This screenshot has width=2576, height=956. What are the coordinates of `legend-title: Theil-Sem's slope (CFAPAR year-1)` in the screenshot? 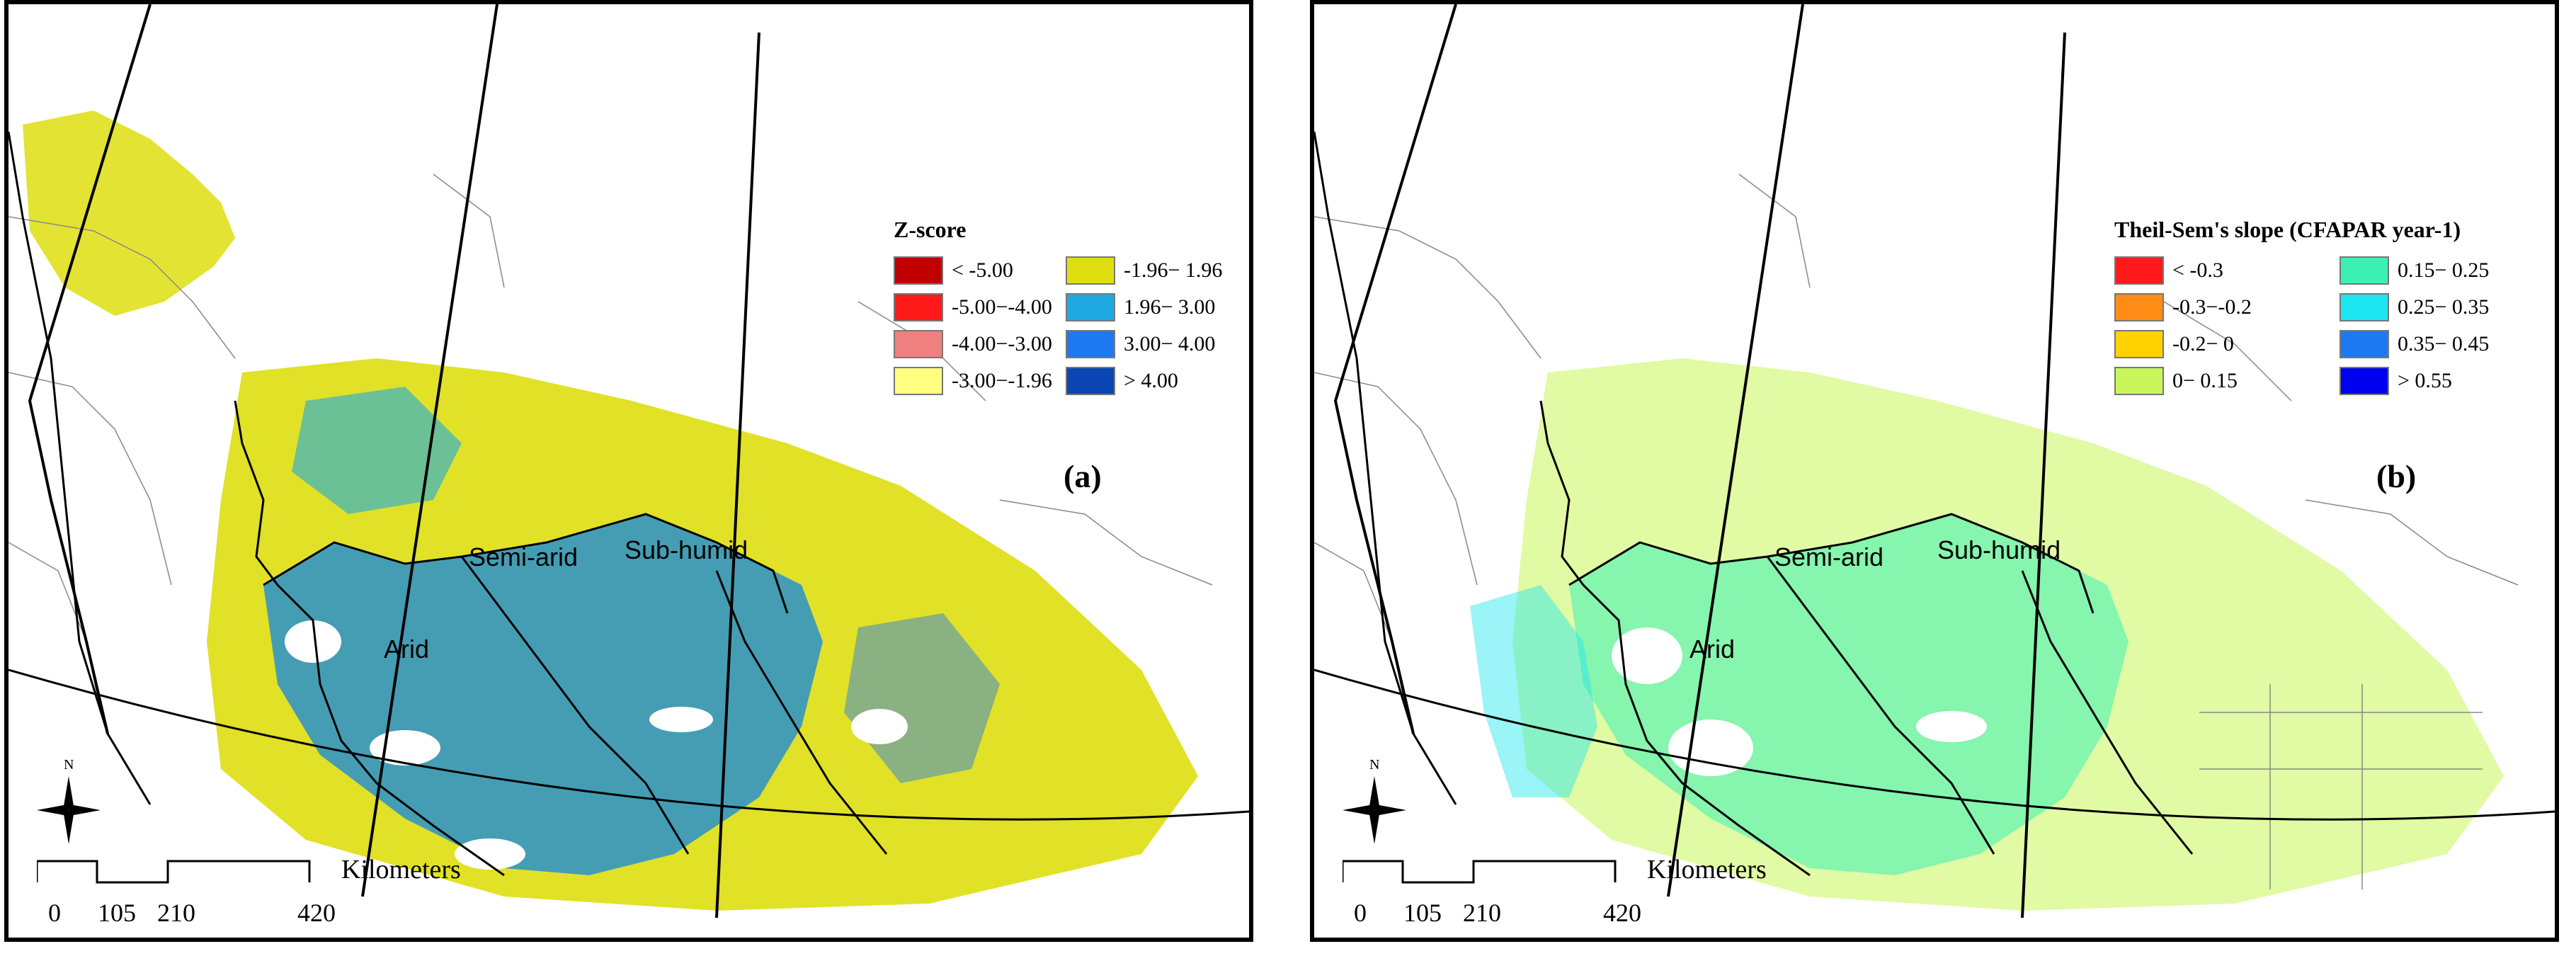 It's located at (2287, 229).